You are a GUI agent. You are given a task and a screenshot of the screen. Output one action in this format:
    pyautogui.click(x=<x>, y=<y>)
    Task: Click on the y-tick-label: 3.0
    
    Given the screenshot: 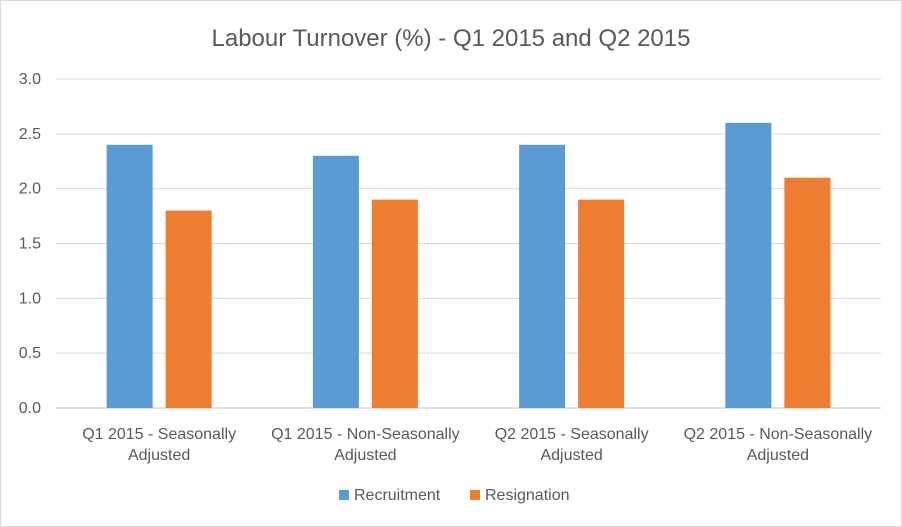 What is the action you would take?
    pyautogui.click(x=30, y=79)
    